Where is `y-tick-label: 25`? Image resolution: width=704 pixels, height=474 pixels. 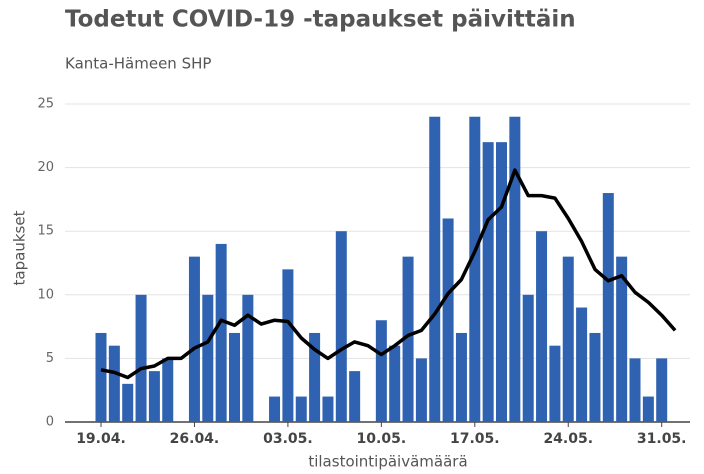 y-tick-label: 25 is located at coordinates (45, 104).